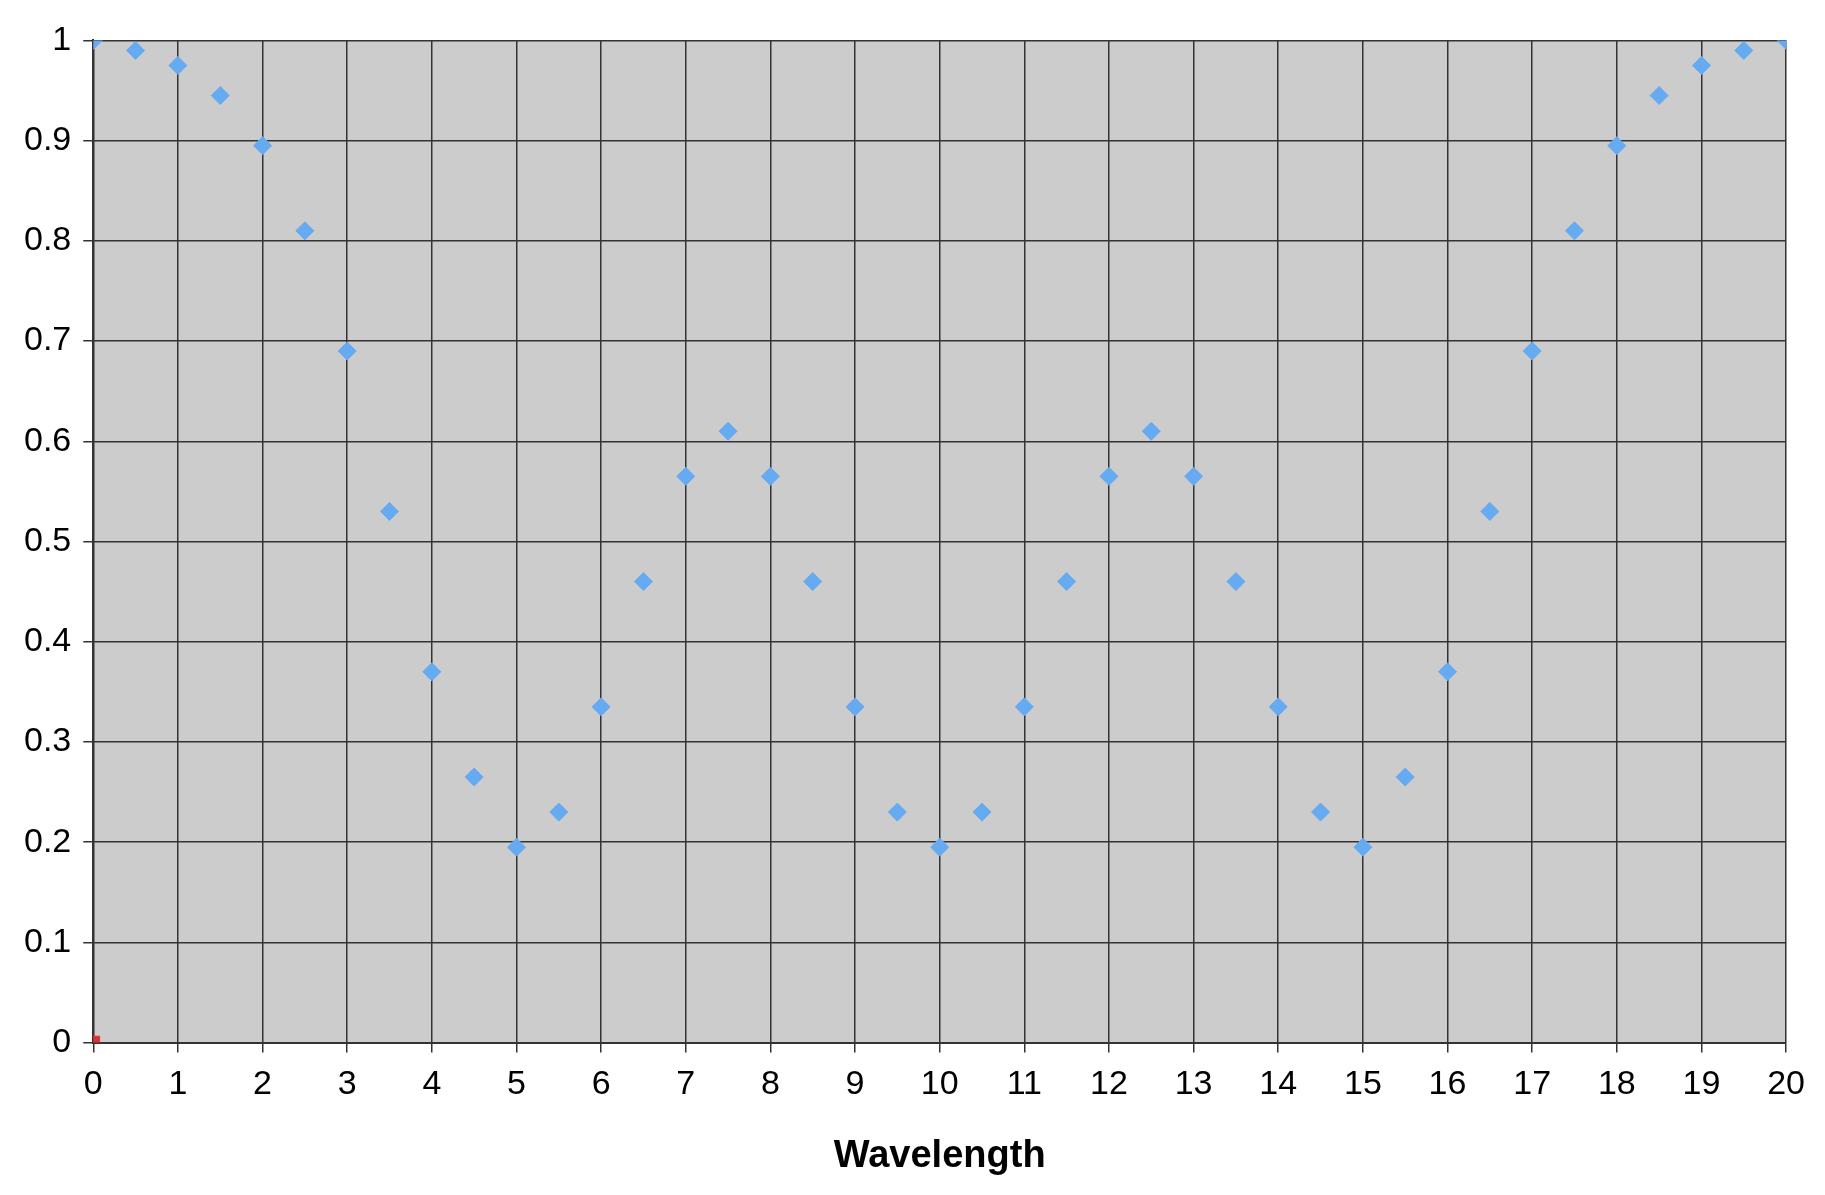  I want to click on x-tick-label: 0, so click(93, 1082).